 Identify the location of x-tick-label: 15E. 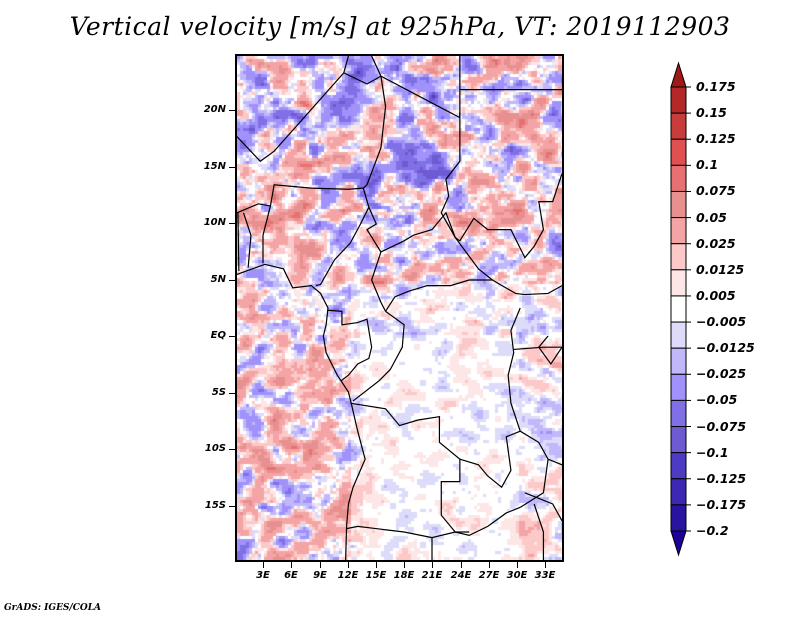
(376, 575).